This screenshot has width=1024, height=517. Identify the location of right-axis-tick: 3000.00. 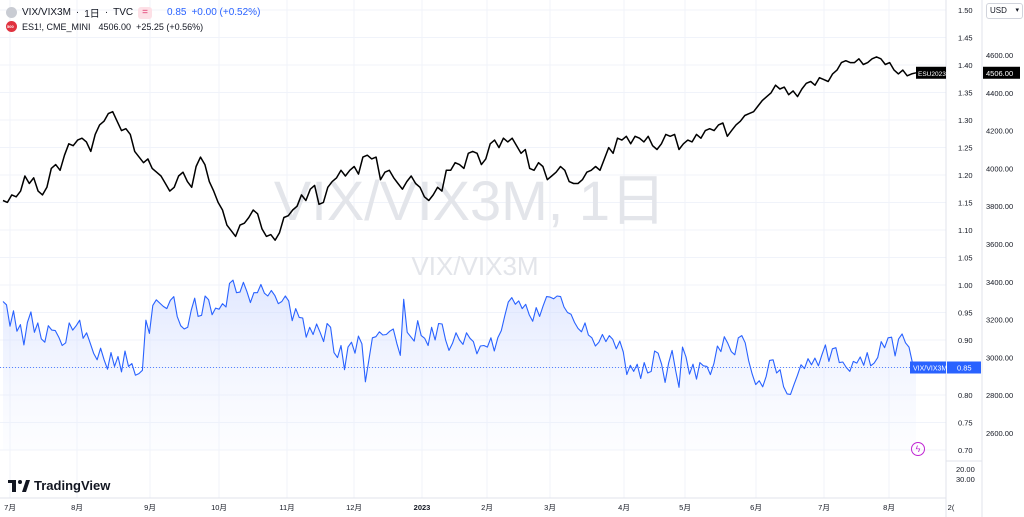
(999, 357).